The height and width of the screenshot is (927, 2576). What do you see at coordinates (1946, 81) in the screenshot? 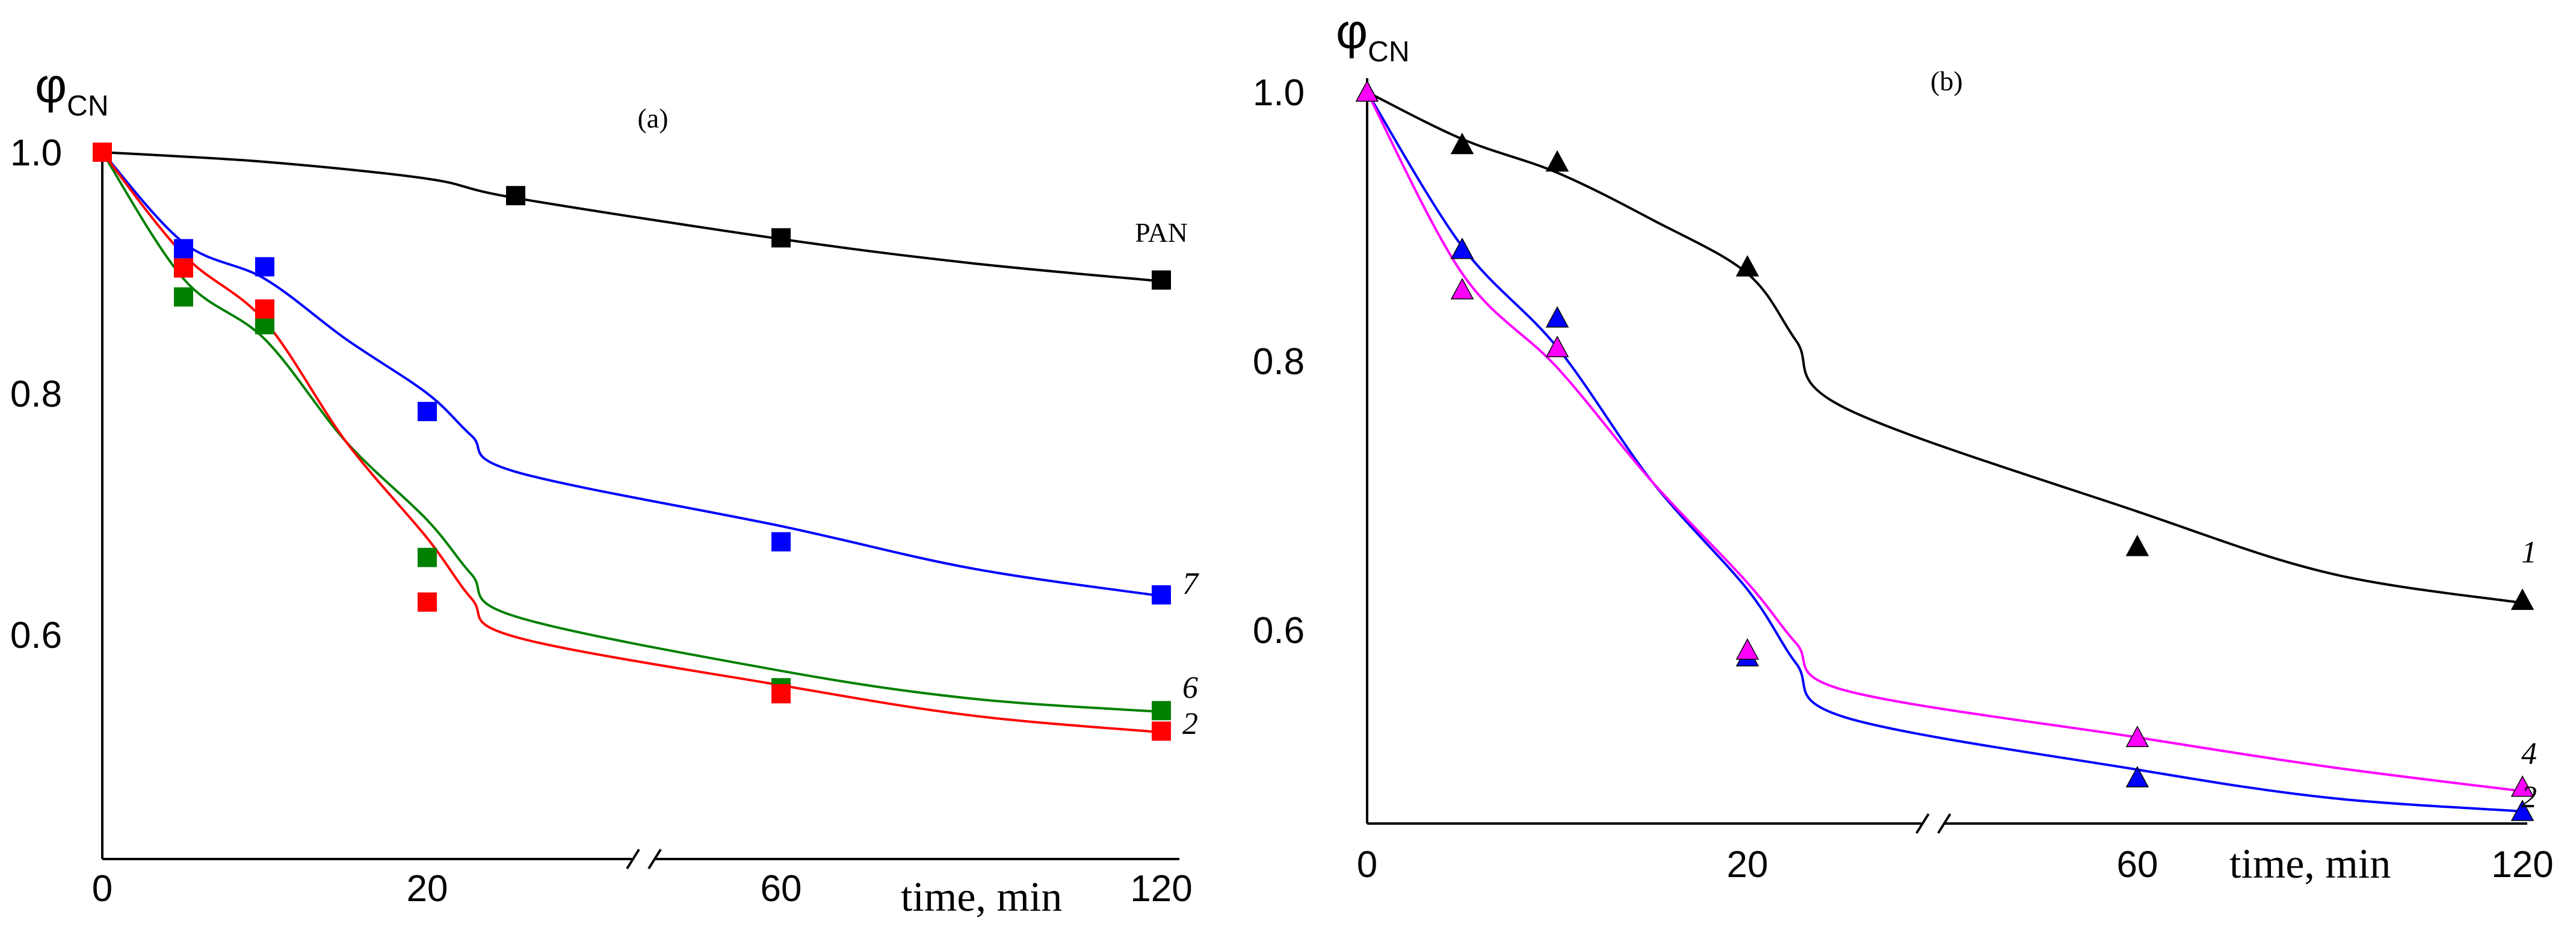
I see `panel-label: (b)` at bounding box center [1946, 81].